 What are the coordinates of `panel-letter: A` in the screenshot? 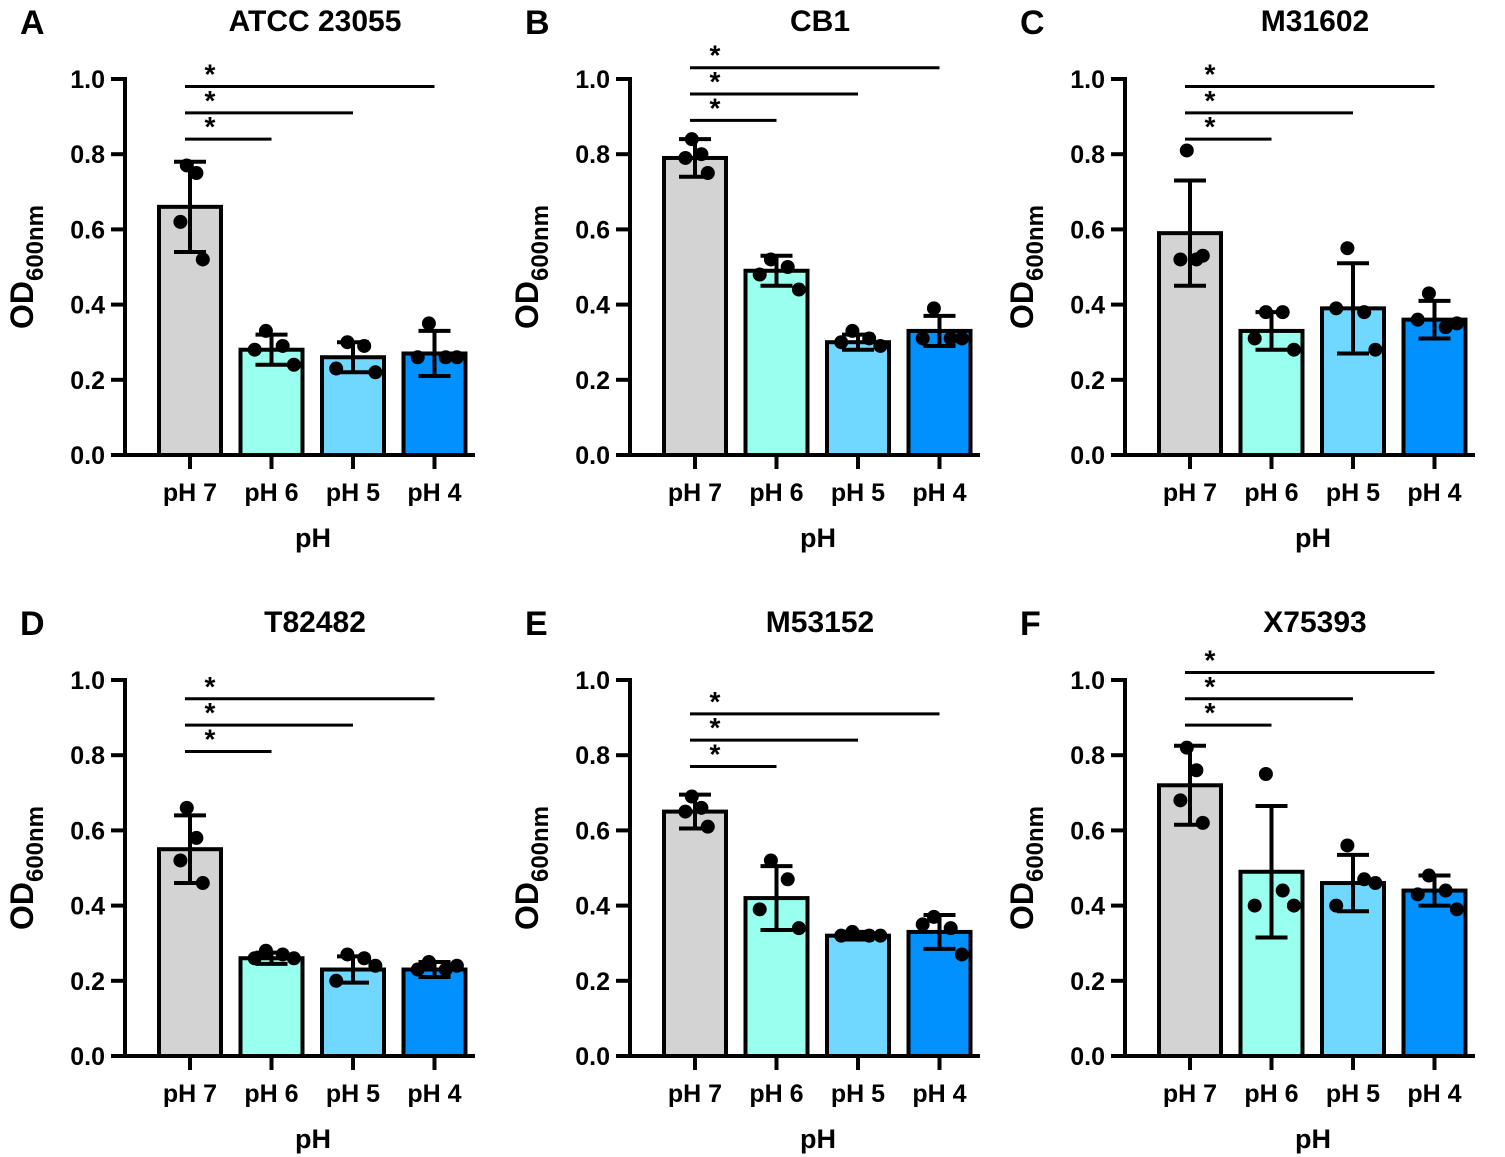 It's located at (32, 23).